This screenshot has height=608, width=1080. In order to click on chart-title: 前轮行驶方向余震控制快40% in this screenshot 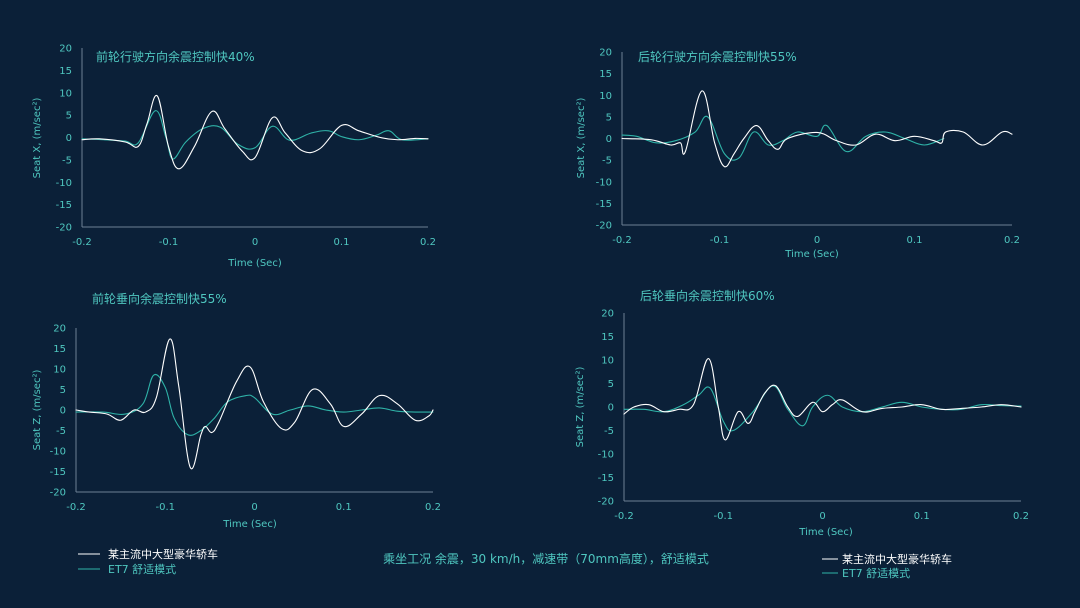, I will do `click(175, 56)`.